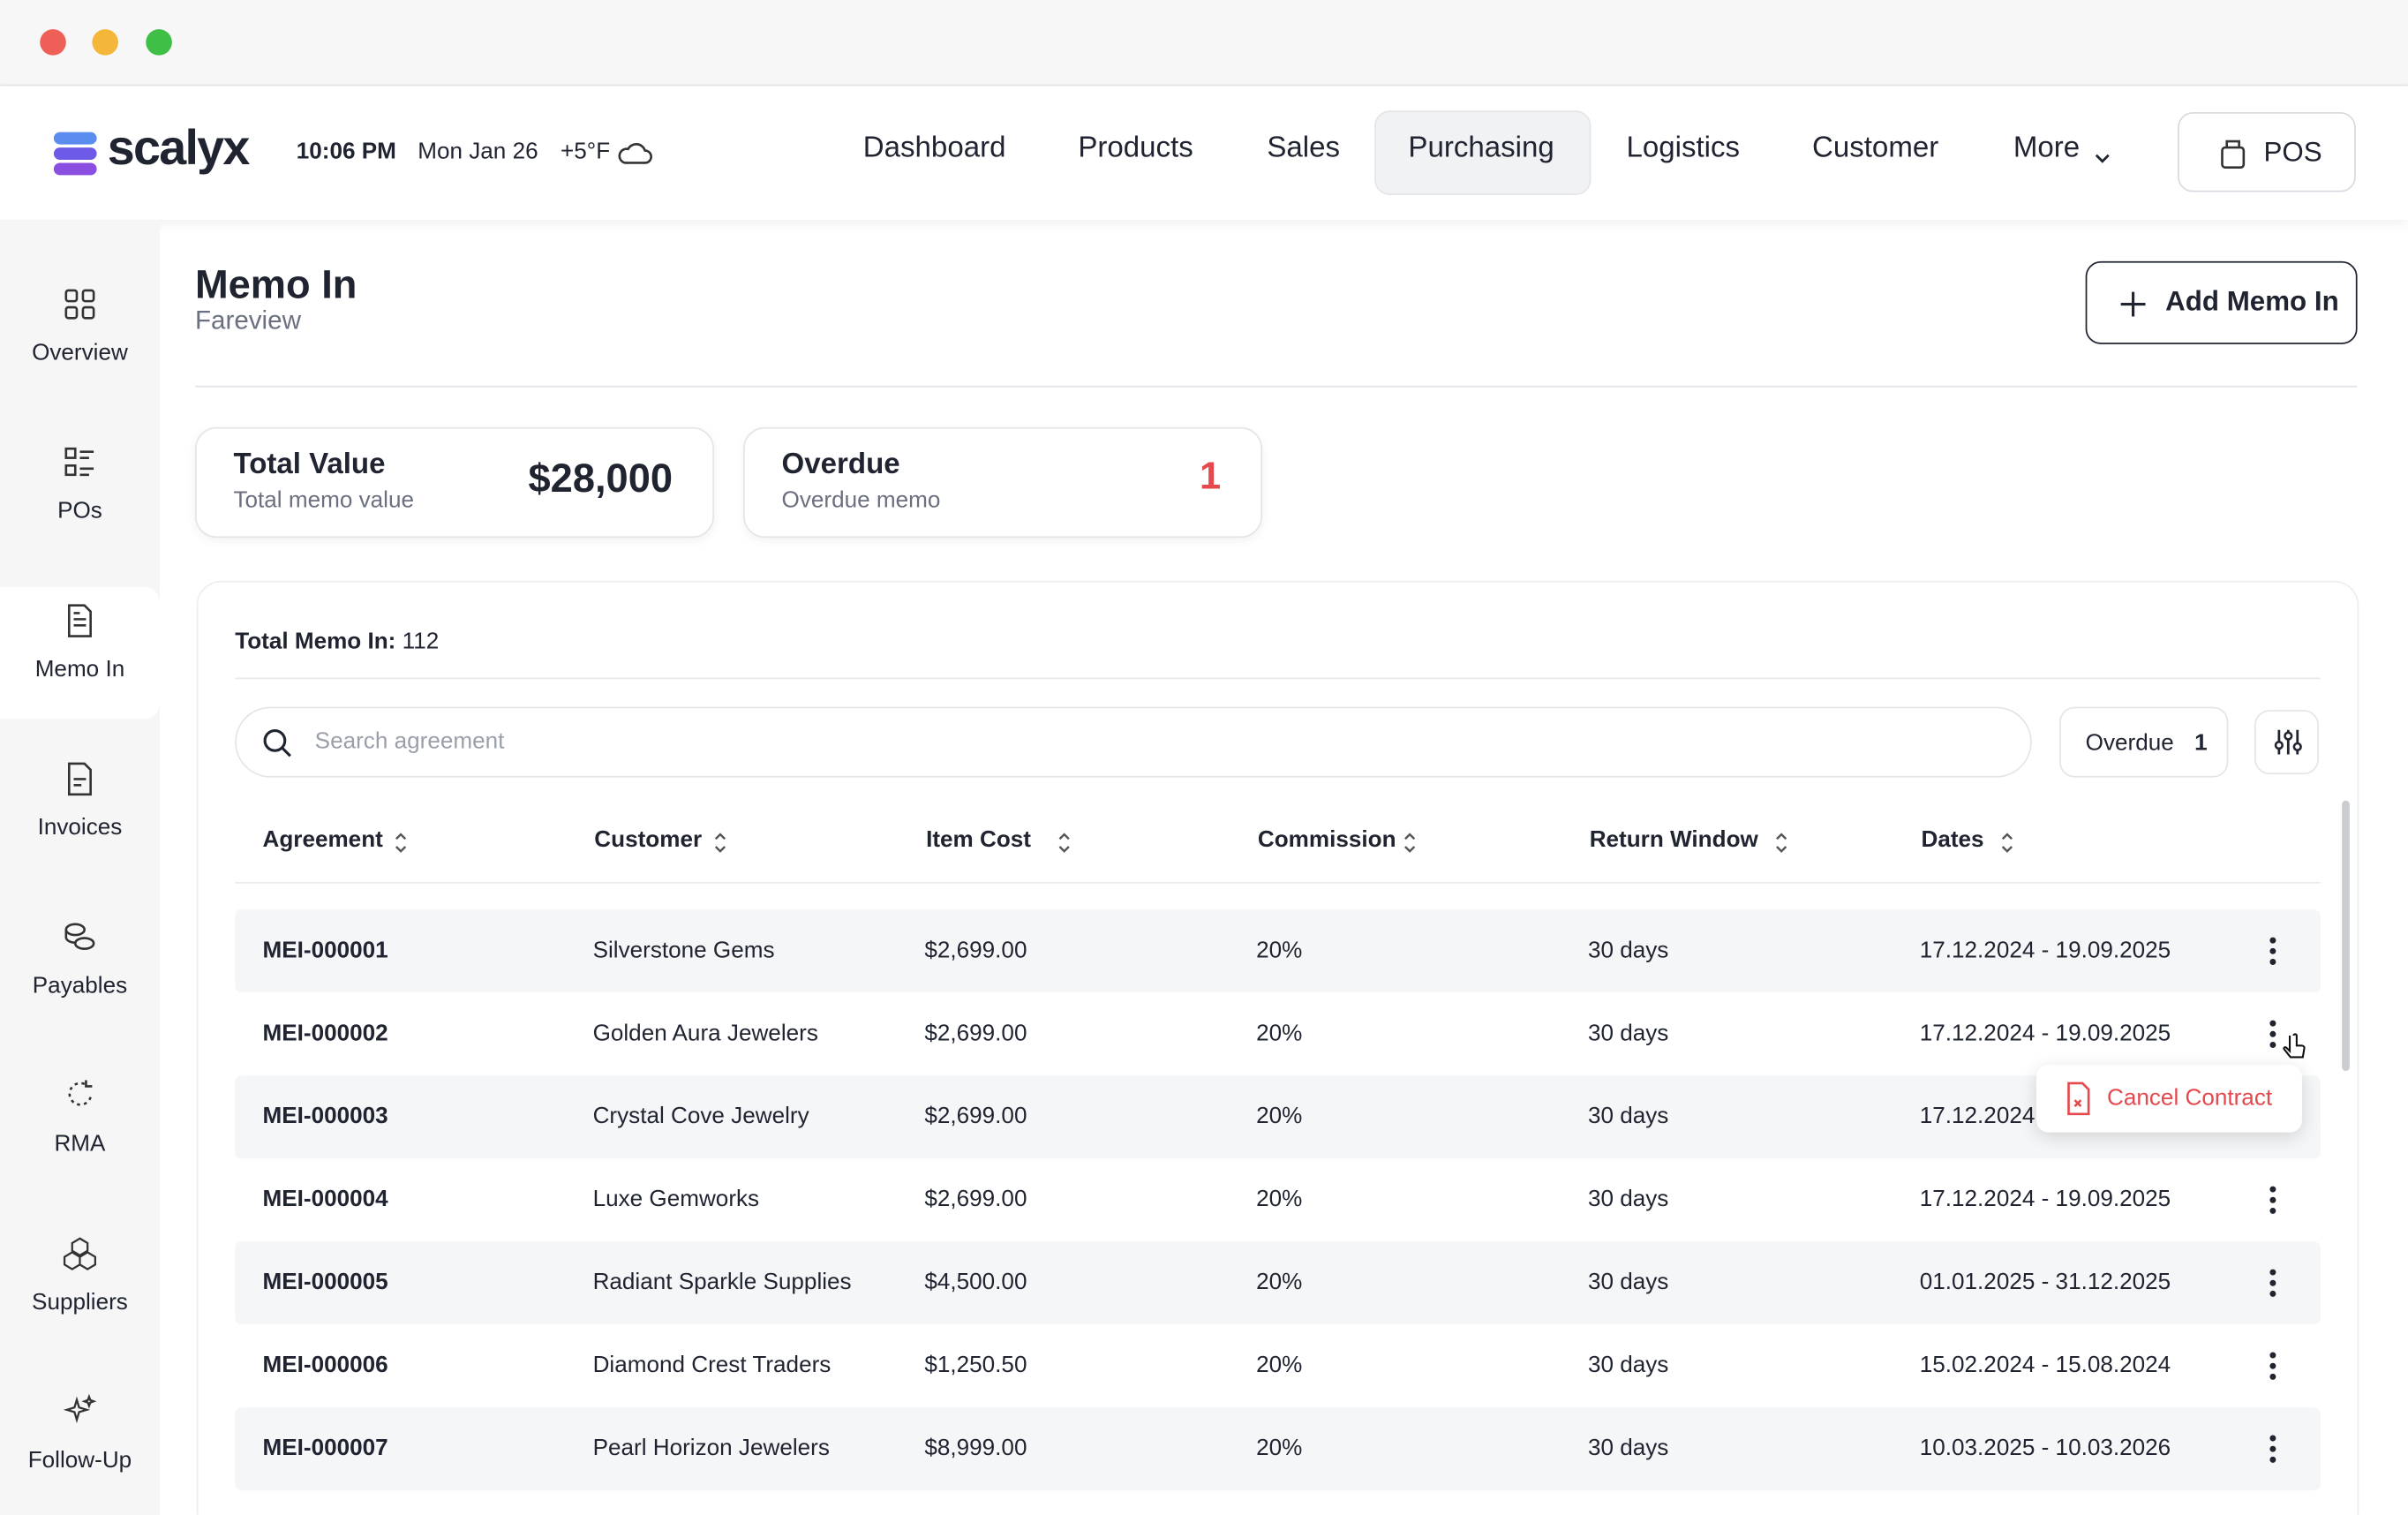 The image size is (2408, 1515). I want to click on card-subtitle: Total memo value, so click(323, 500).